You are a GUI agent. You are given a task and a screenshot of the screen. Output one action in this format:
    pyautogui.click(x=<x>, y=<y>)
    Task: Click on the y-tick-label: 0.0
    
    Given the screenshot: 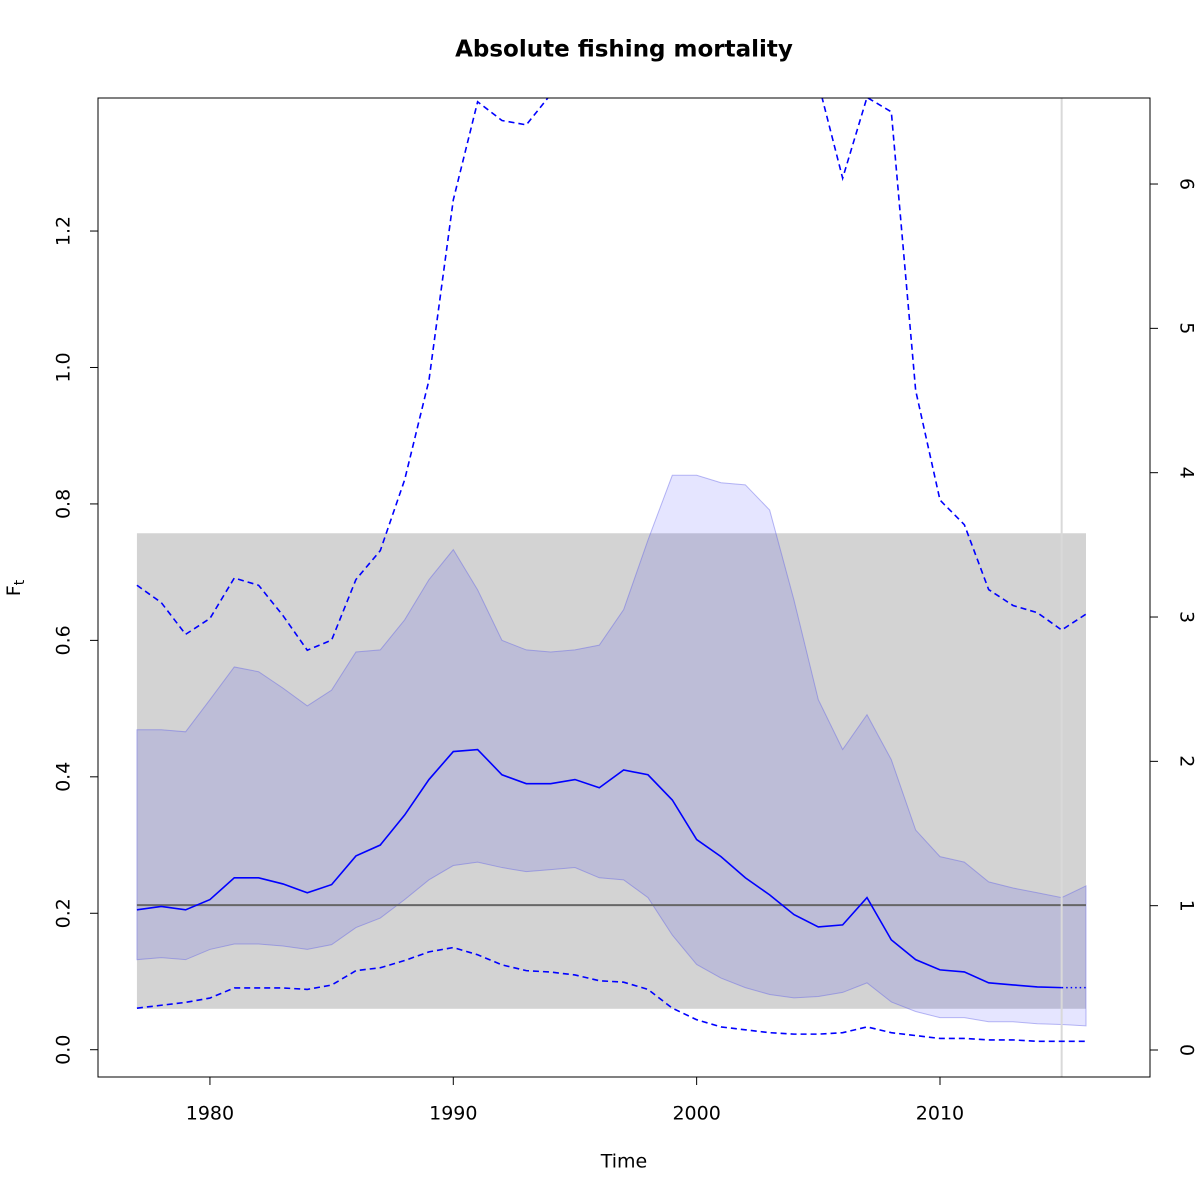 What is the action you would take?
    pyautogui.click(x=64, y=1050)
    